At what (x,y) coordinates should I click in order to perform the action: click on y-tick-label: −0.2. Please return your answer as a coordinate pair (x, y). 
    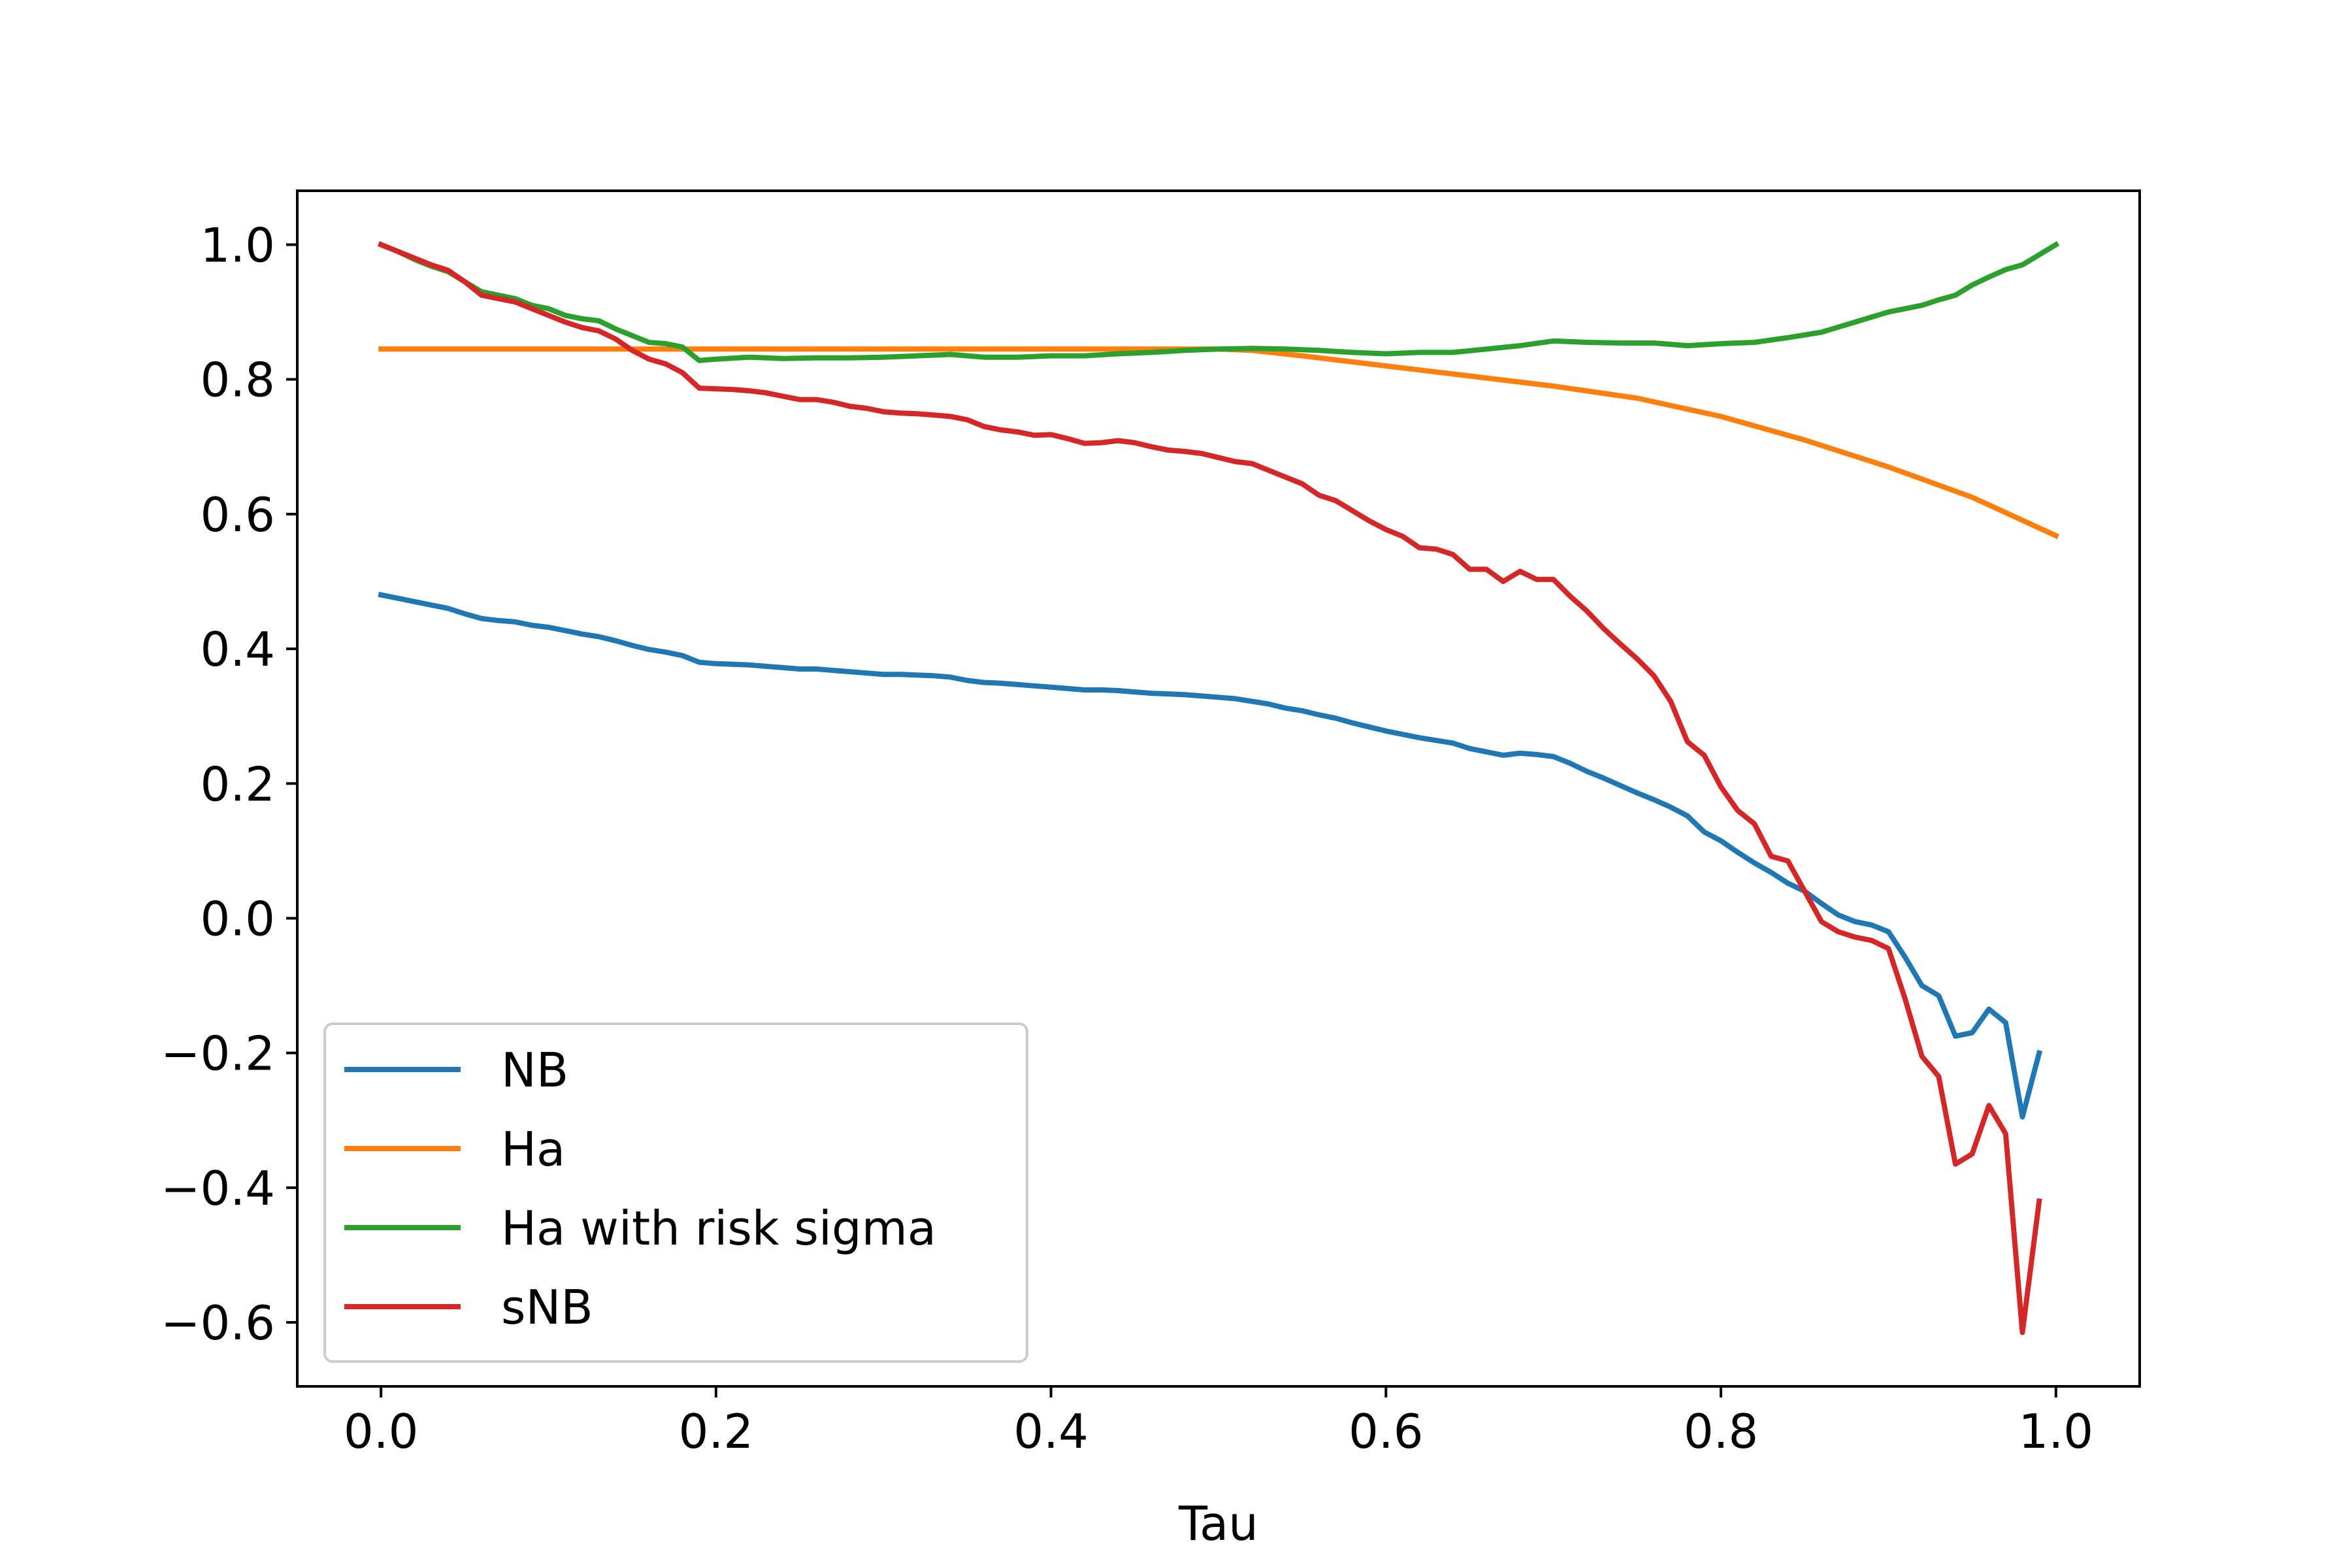
    Looking at the image, I should click on (218, 1053).